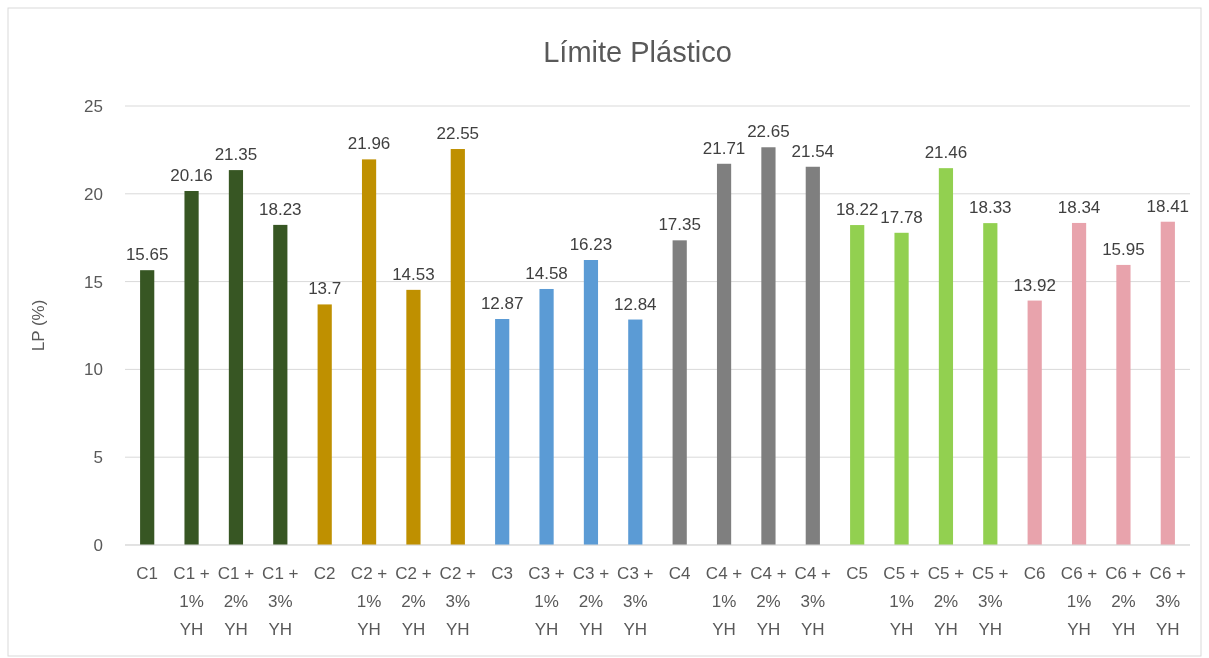 The image size is (1209, 658). Describe the element at coordinates (98, 545) in the screenshot. I see `y-tick-label: 0` at that location.